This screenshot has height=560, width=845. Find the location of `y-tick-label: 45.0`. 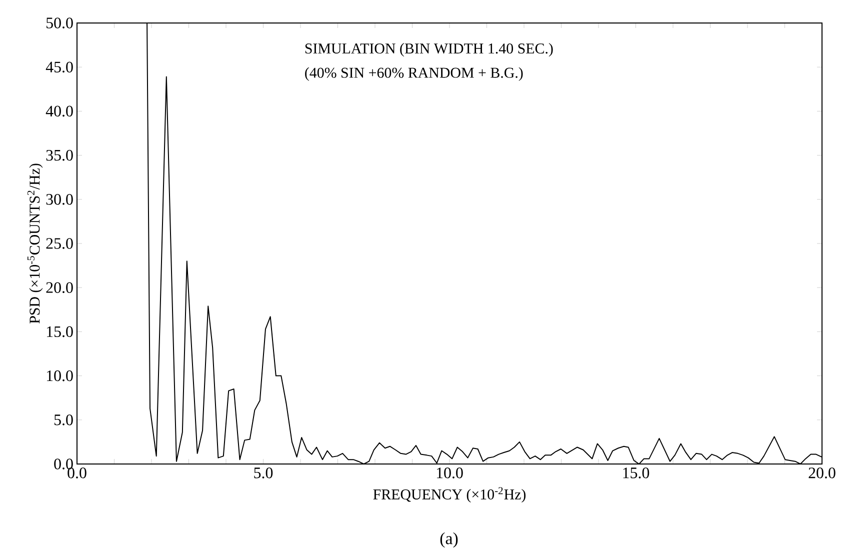

y-tick-label: 45.0 is located at coordinates (59, 67).